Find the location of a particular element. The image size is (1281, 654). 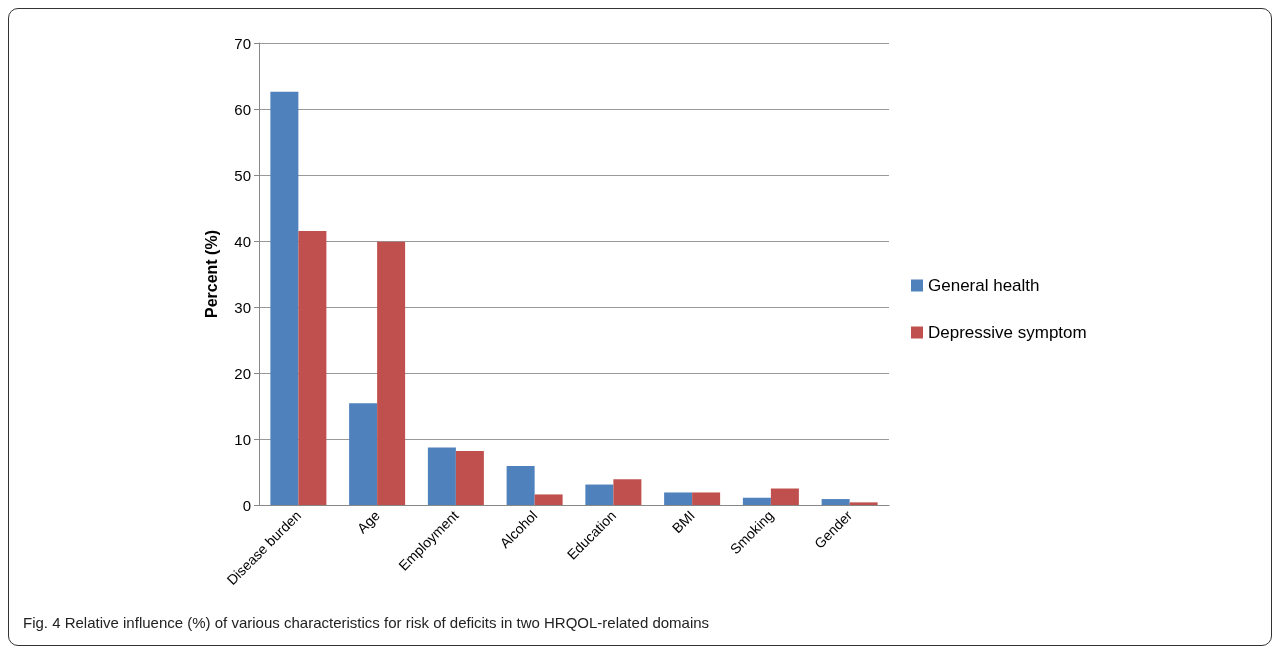

x-tick-label: BMI is located at coordinates (683, 522).